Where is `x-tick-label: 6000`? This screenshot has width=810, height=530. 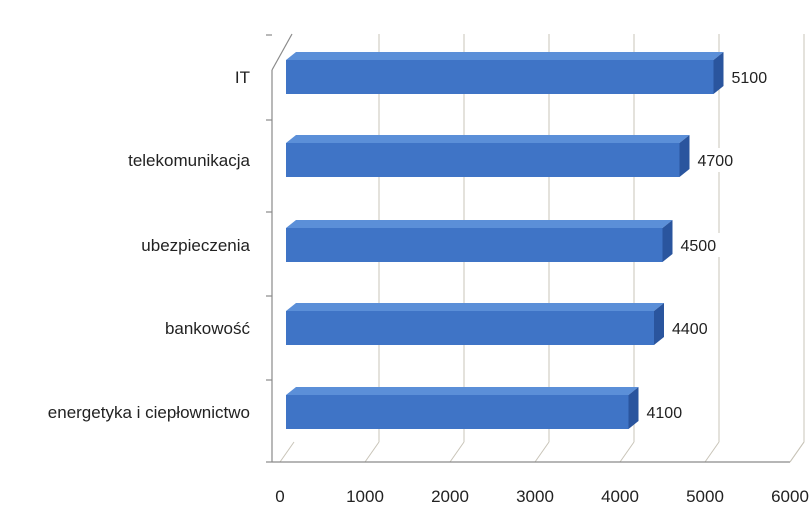 x-tick-label: 6000 is located at coordinates (790, 496).